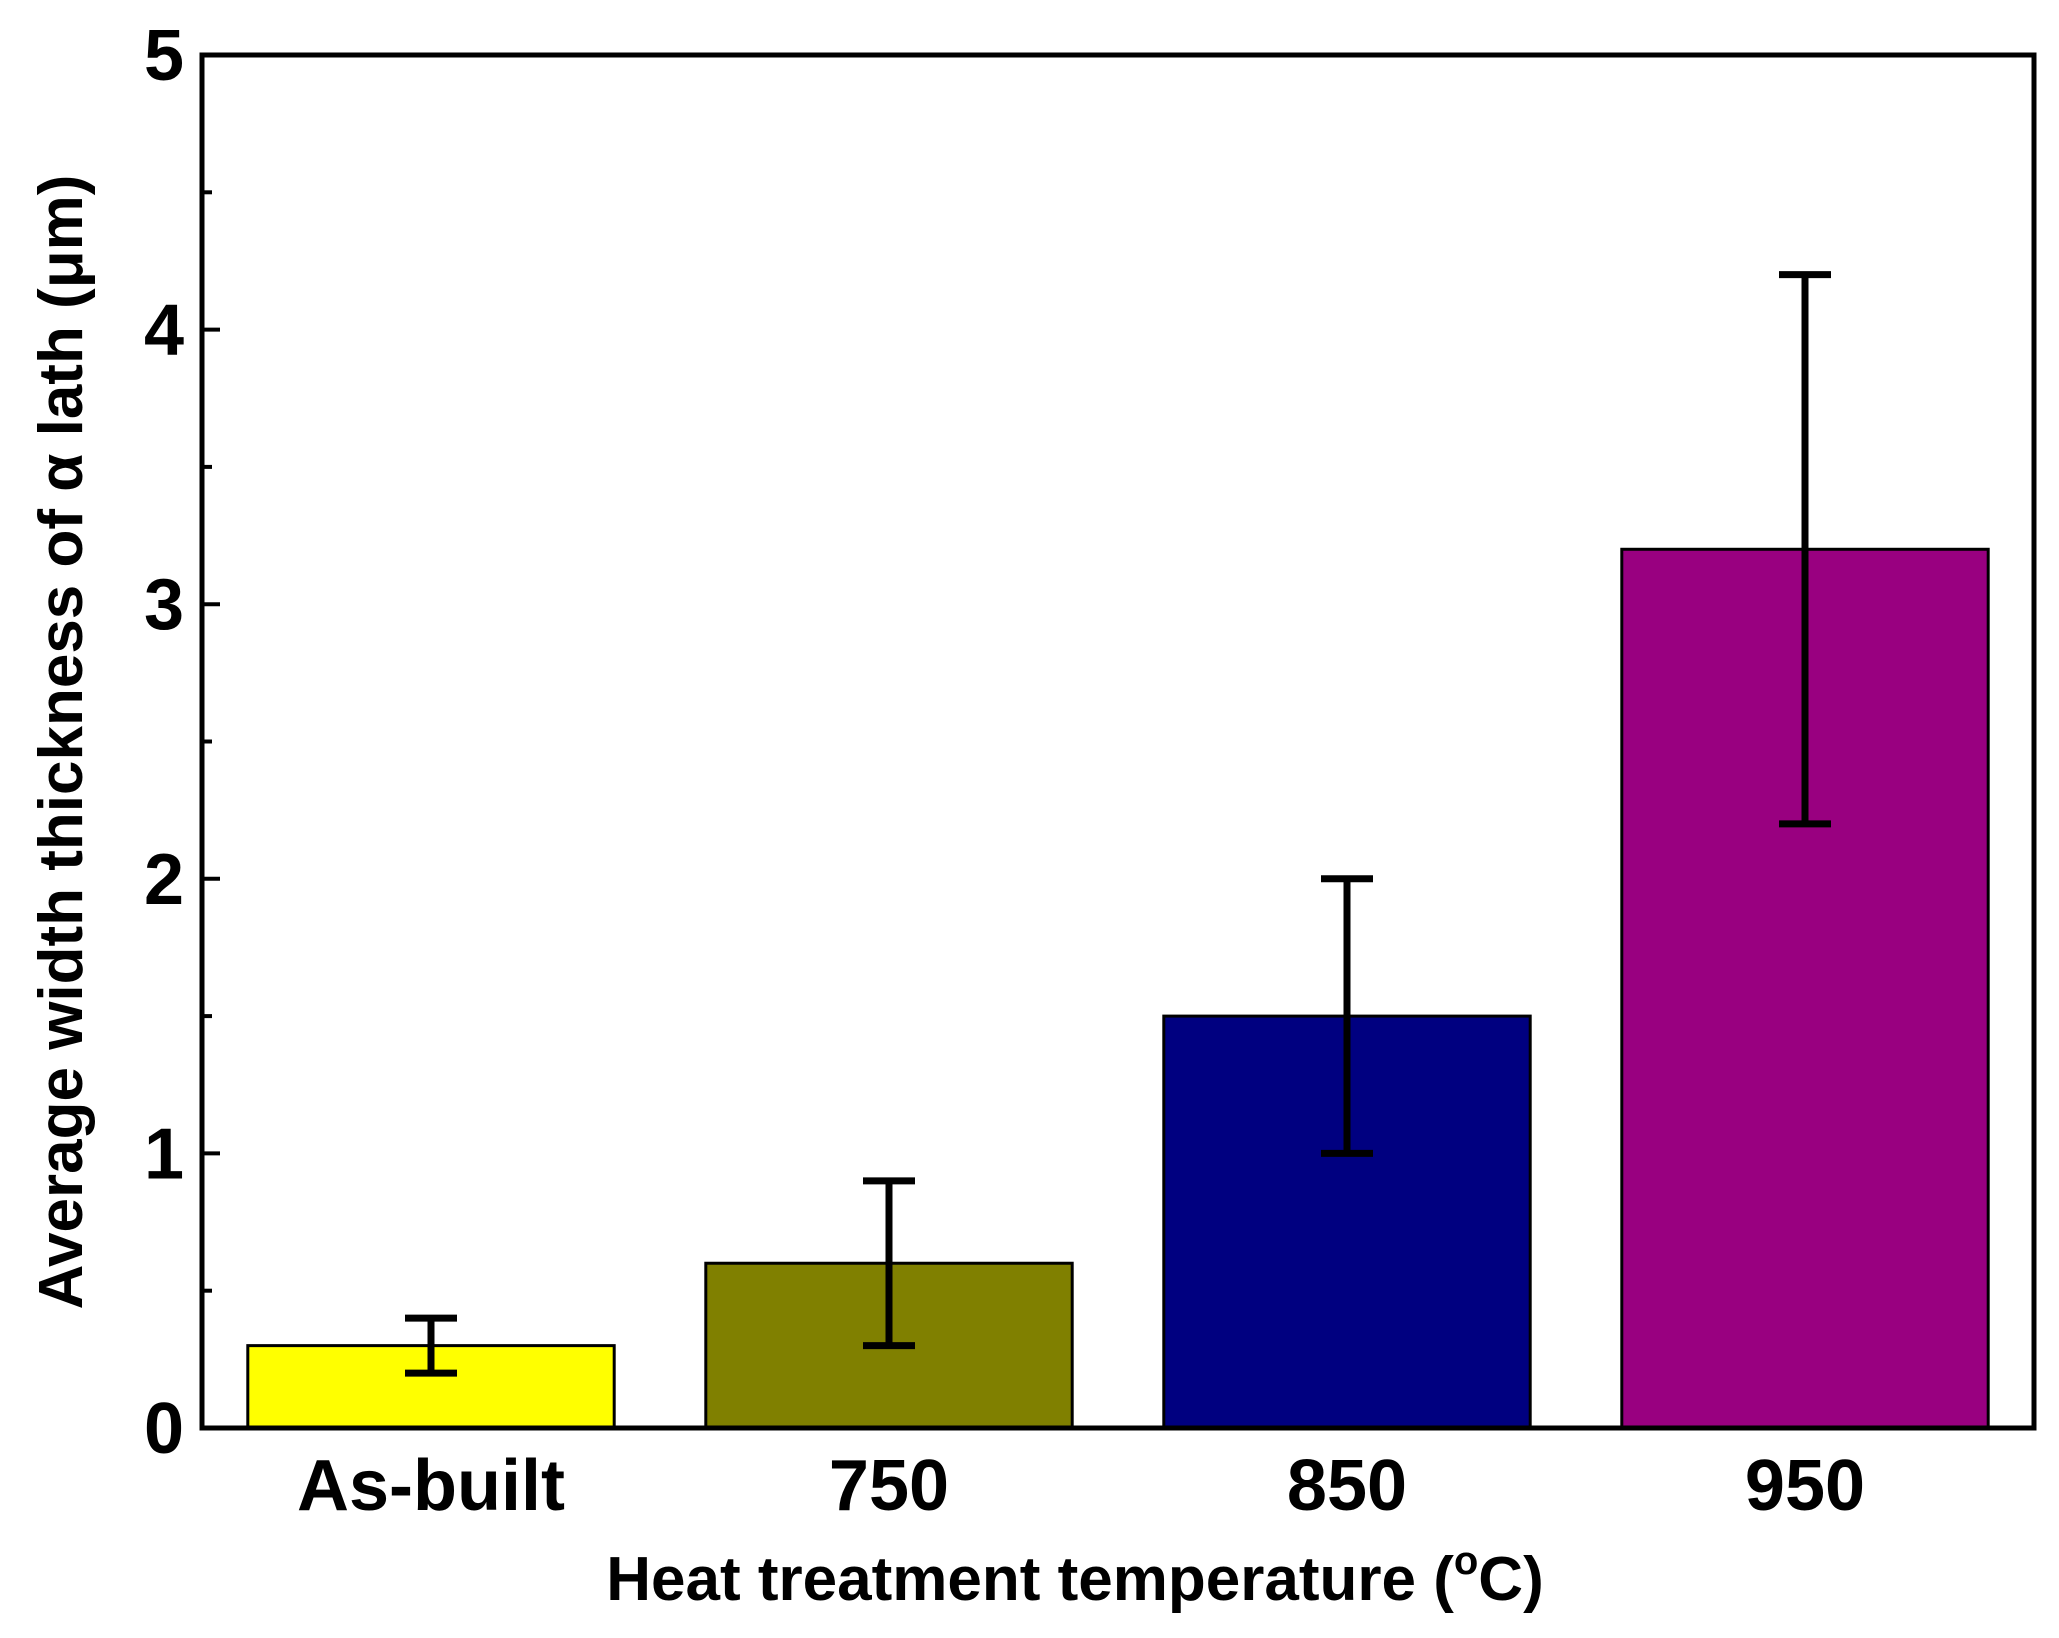  What do you see at coordinates (61, 742) in the screenshot?
I see `y-axis-title: Average width thickness of α lath (μm)` at bounding box center [61, 742].